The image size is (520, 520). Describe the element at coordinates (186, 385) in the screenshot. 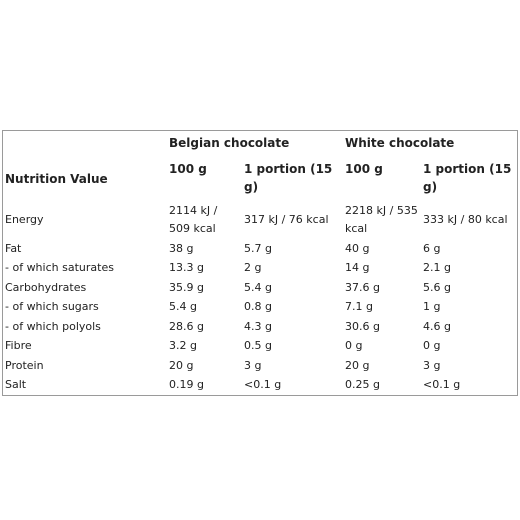

I see `cell: 0.19 g` at that location.